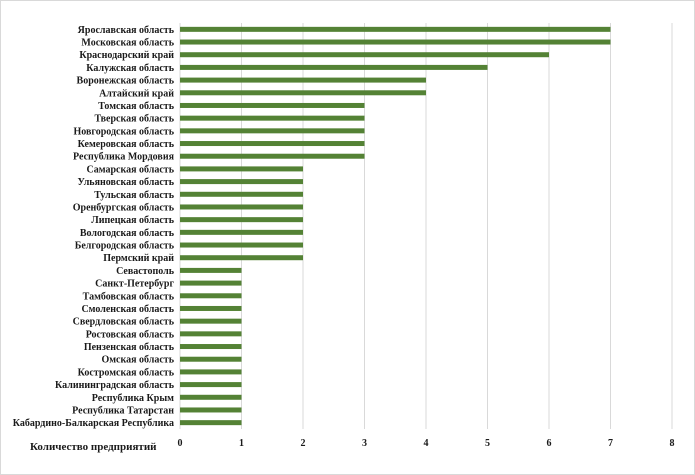  I want to click on category-label: Пензенская область, so click(129, 347).